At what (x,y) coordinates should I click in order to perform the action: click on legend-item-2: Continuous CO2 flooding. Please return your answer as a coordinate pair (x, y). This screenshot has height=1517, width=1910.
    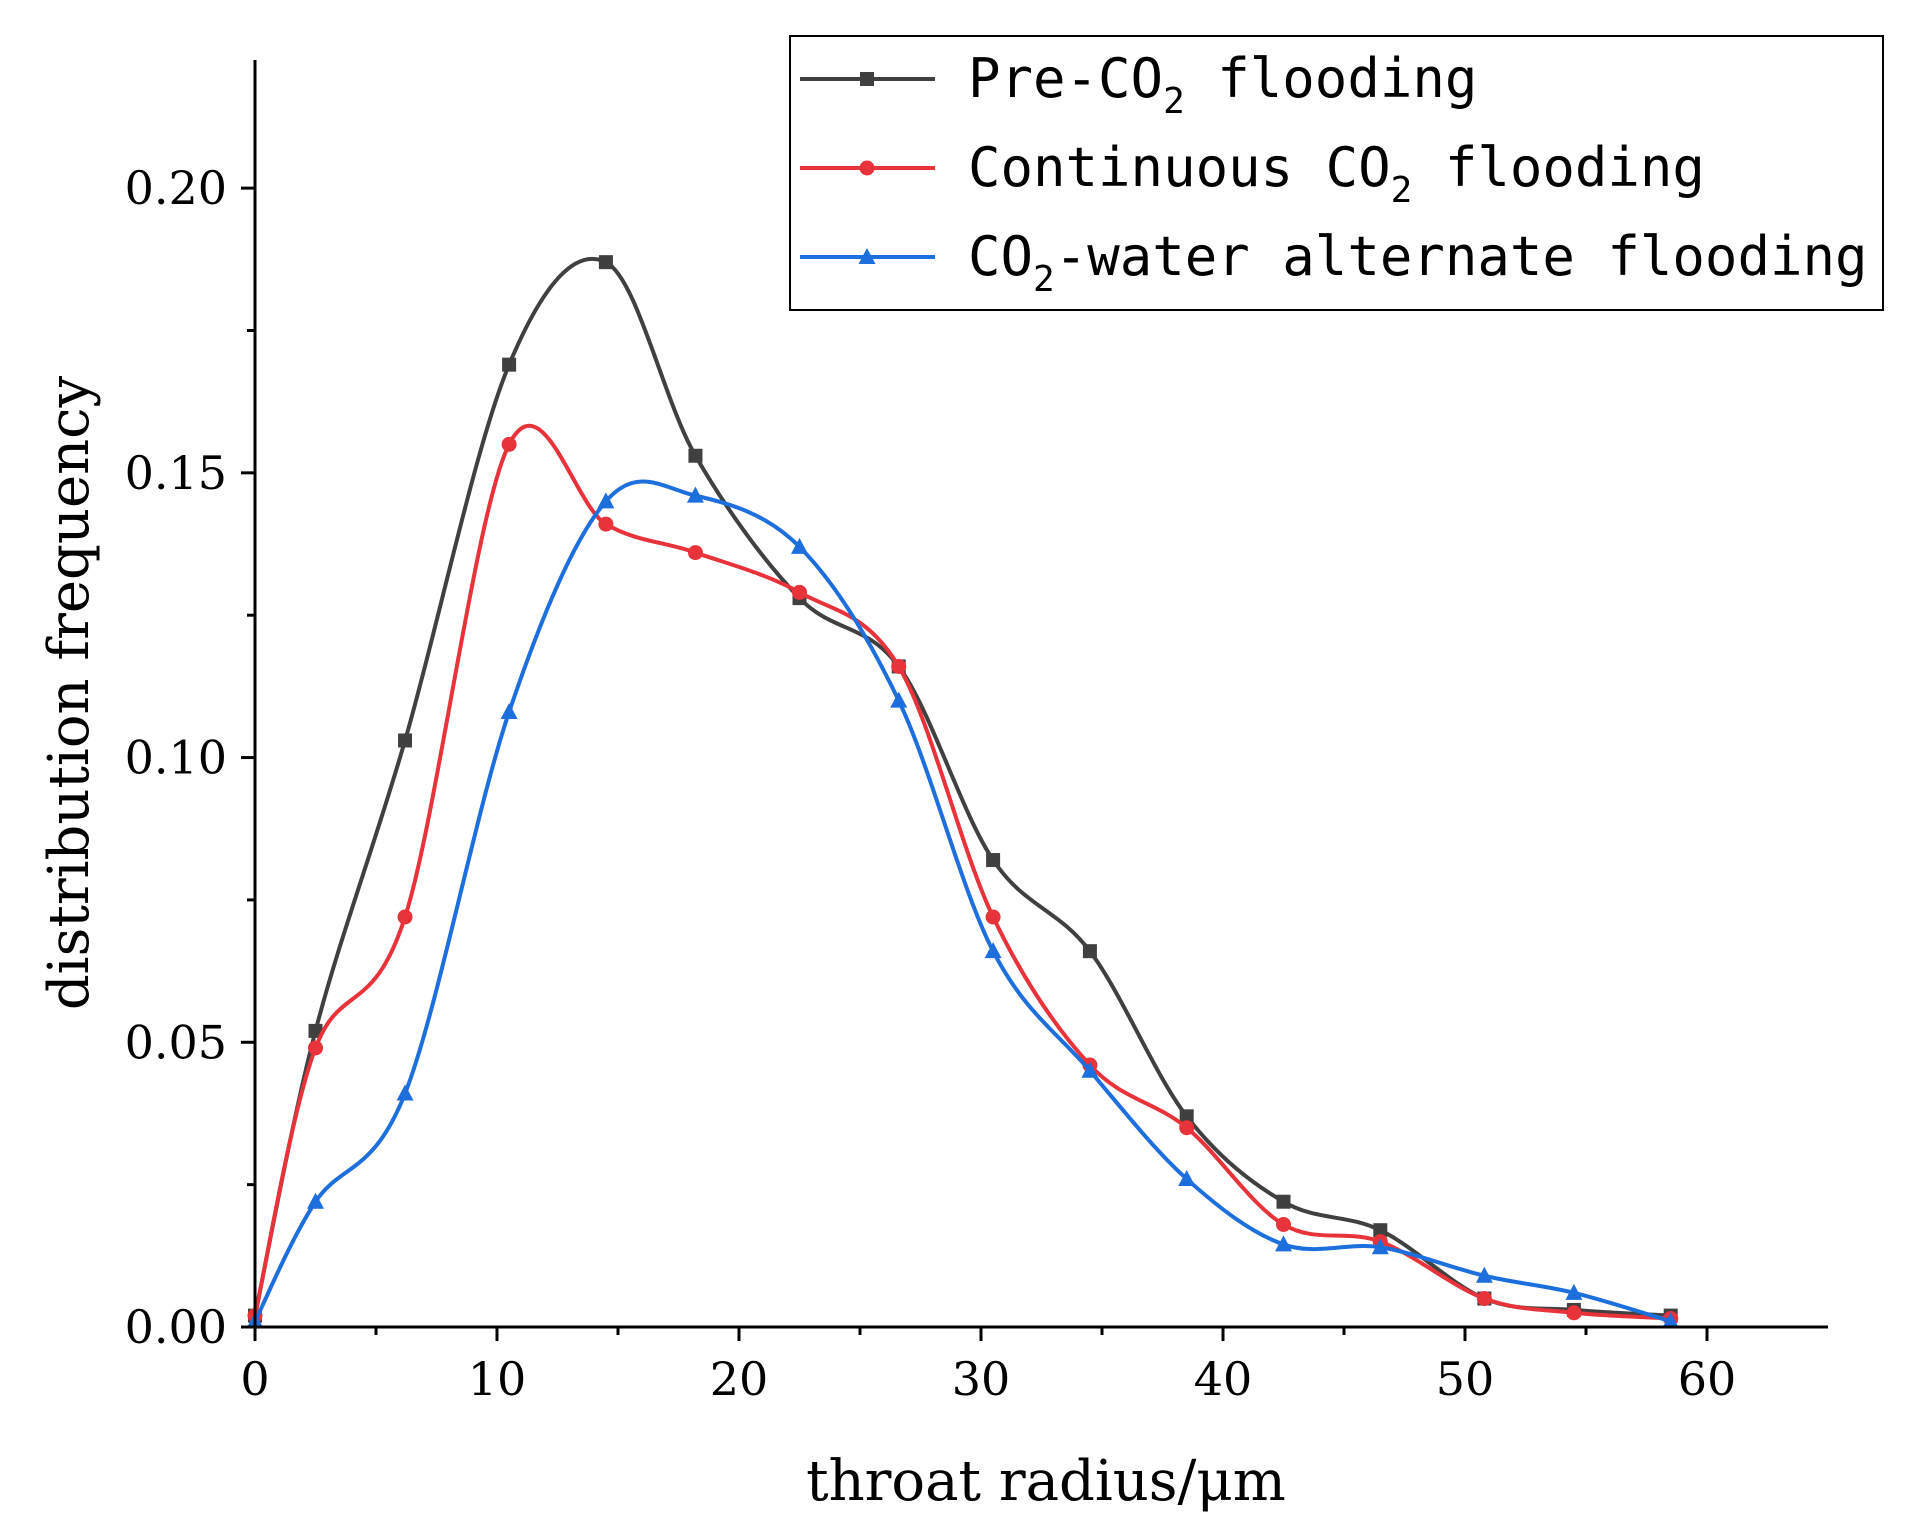
    Looking at the image, I should click on (1252, 173).